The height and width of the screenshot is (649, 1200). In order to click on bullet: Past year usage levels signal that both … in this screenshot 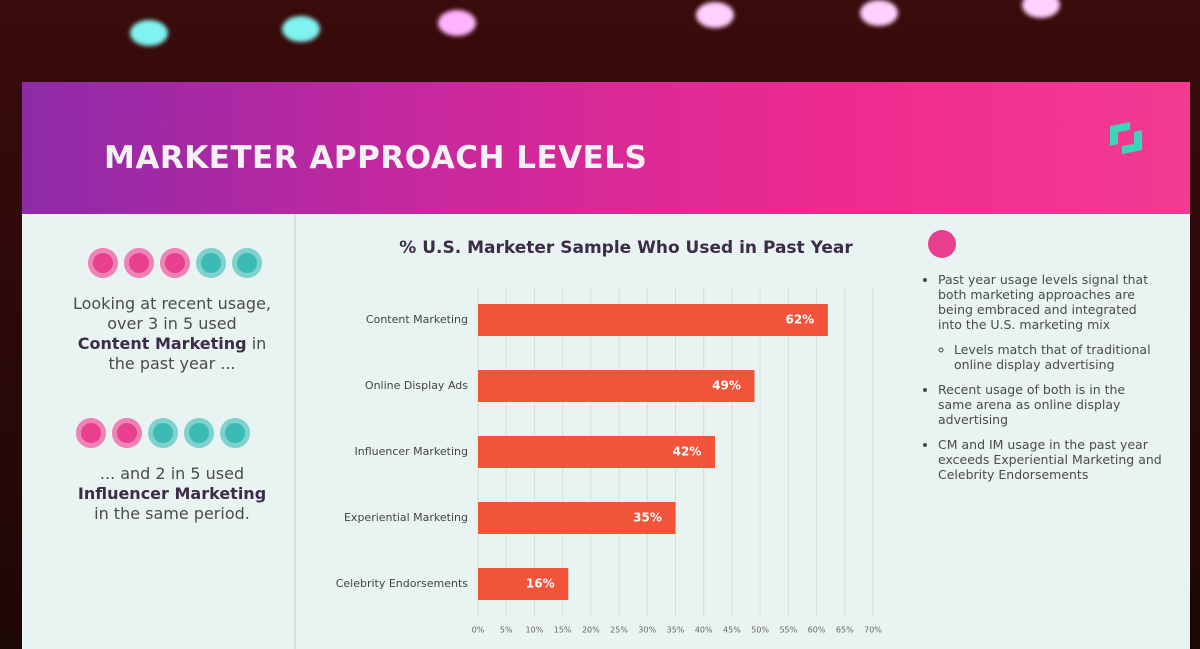, I will do `click(1050, 322)`.